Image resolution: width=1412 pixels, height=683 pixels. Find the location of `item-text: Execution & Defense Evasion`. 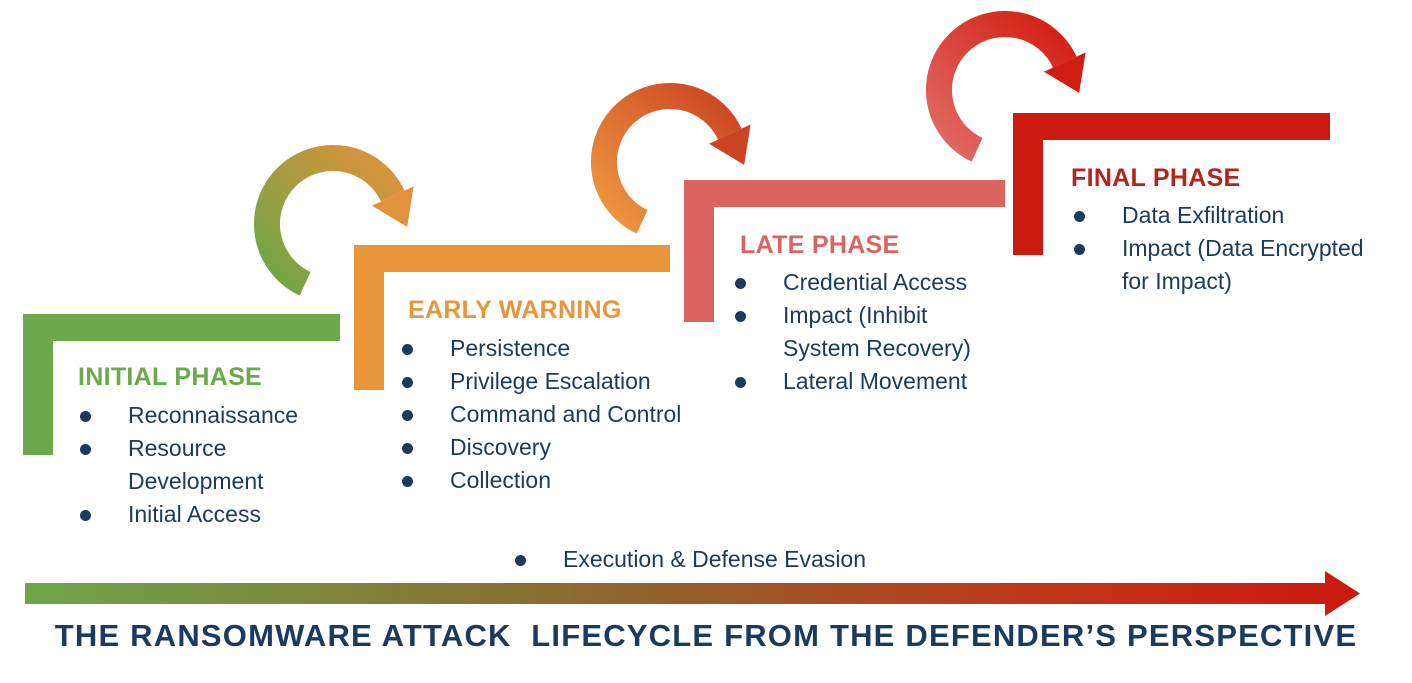

item-text: Execution & Defense Evasion is located at coordinates (715, 559).